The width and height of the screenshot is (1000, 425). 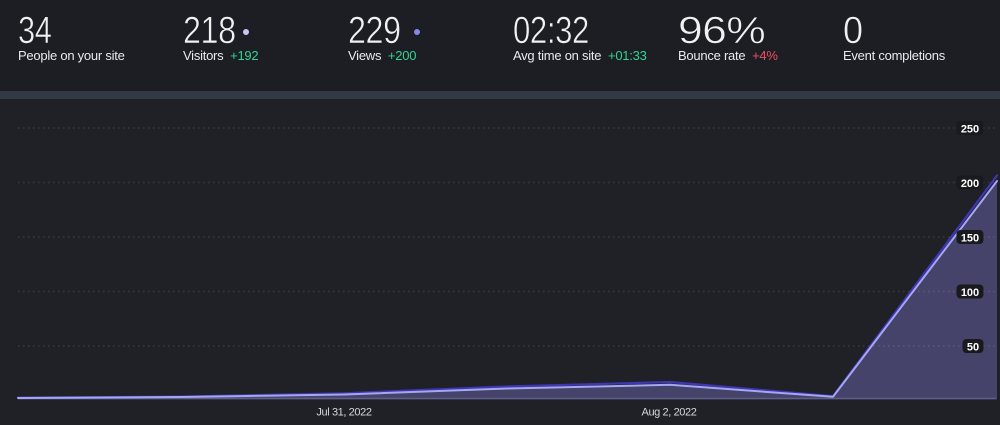 I want to click on svg-text: 200, so click(x=970, y=184).